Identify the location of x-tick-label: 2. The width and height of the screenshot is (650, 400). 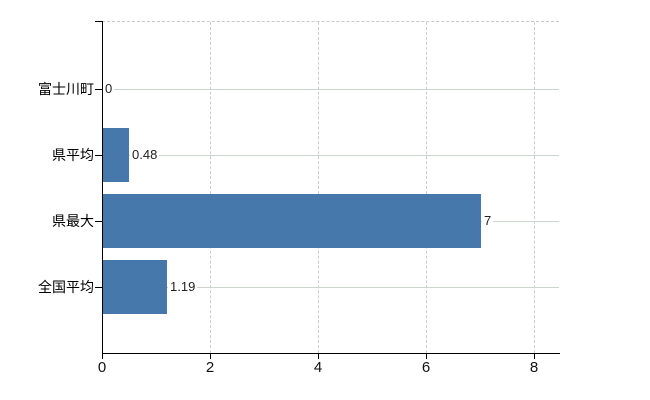
(210, 367).